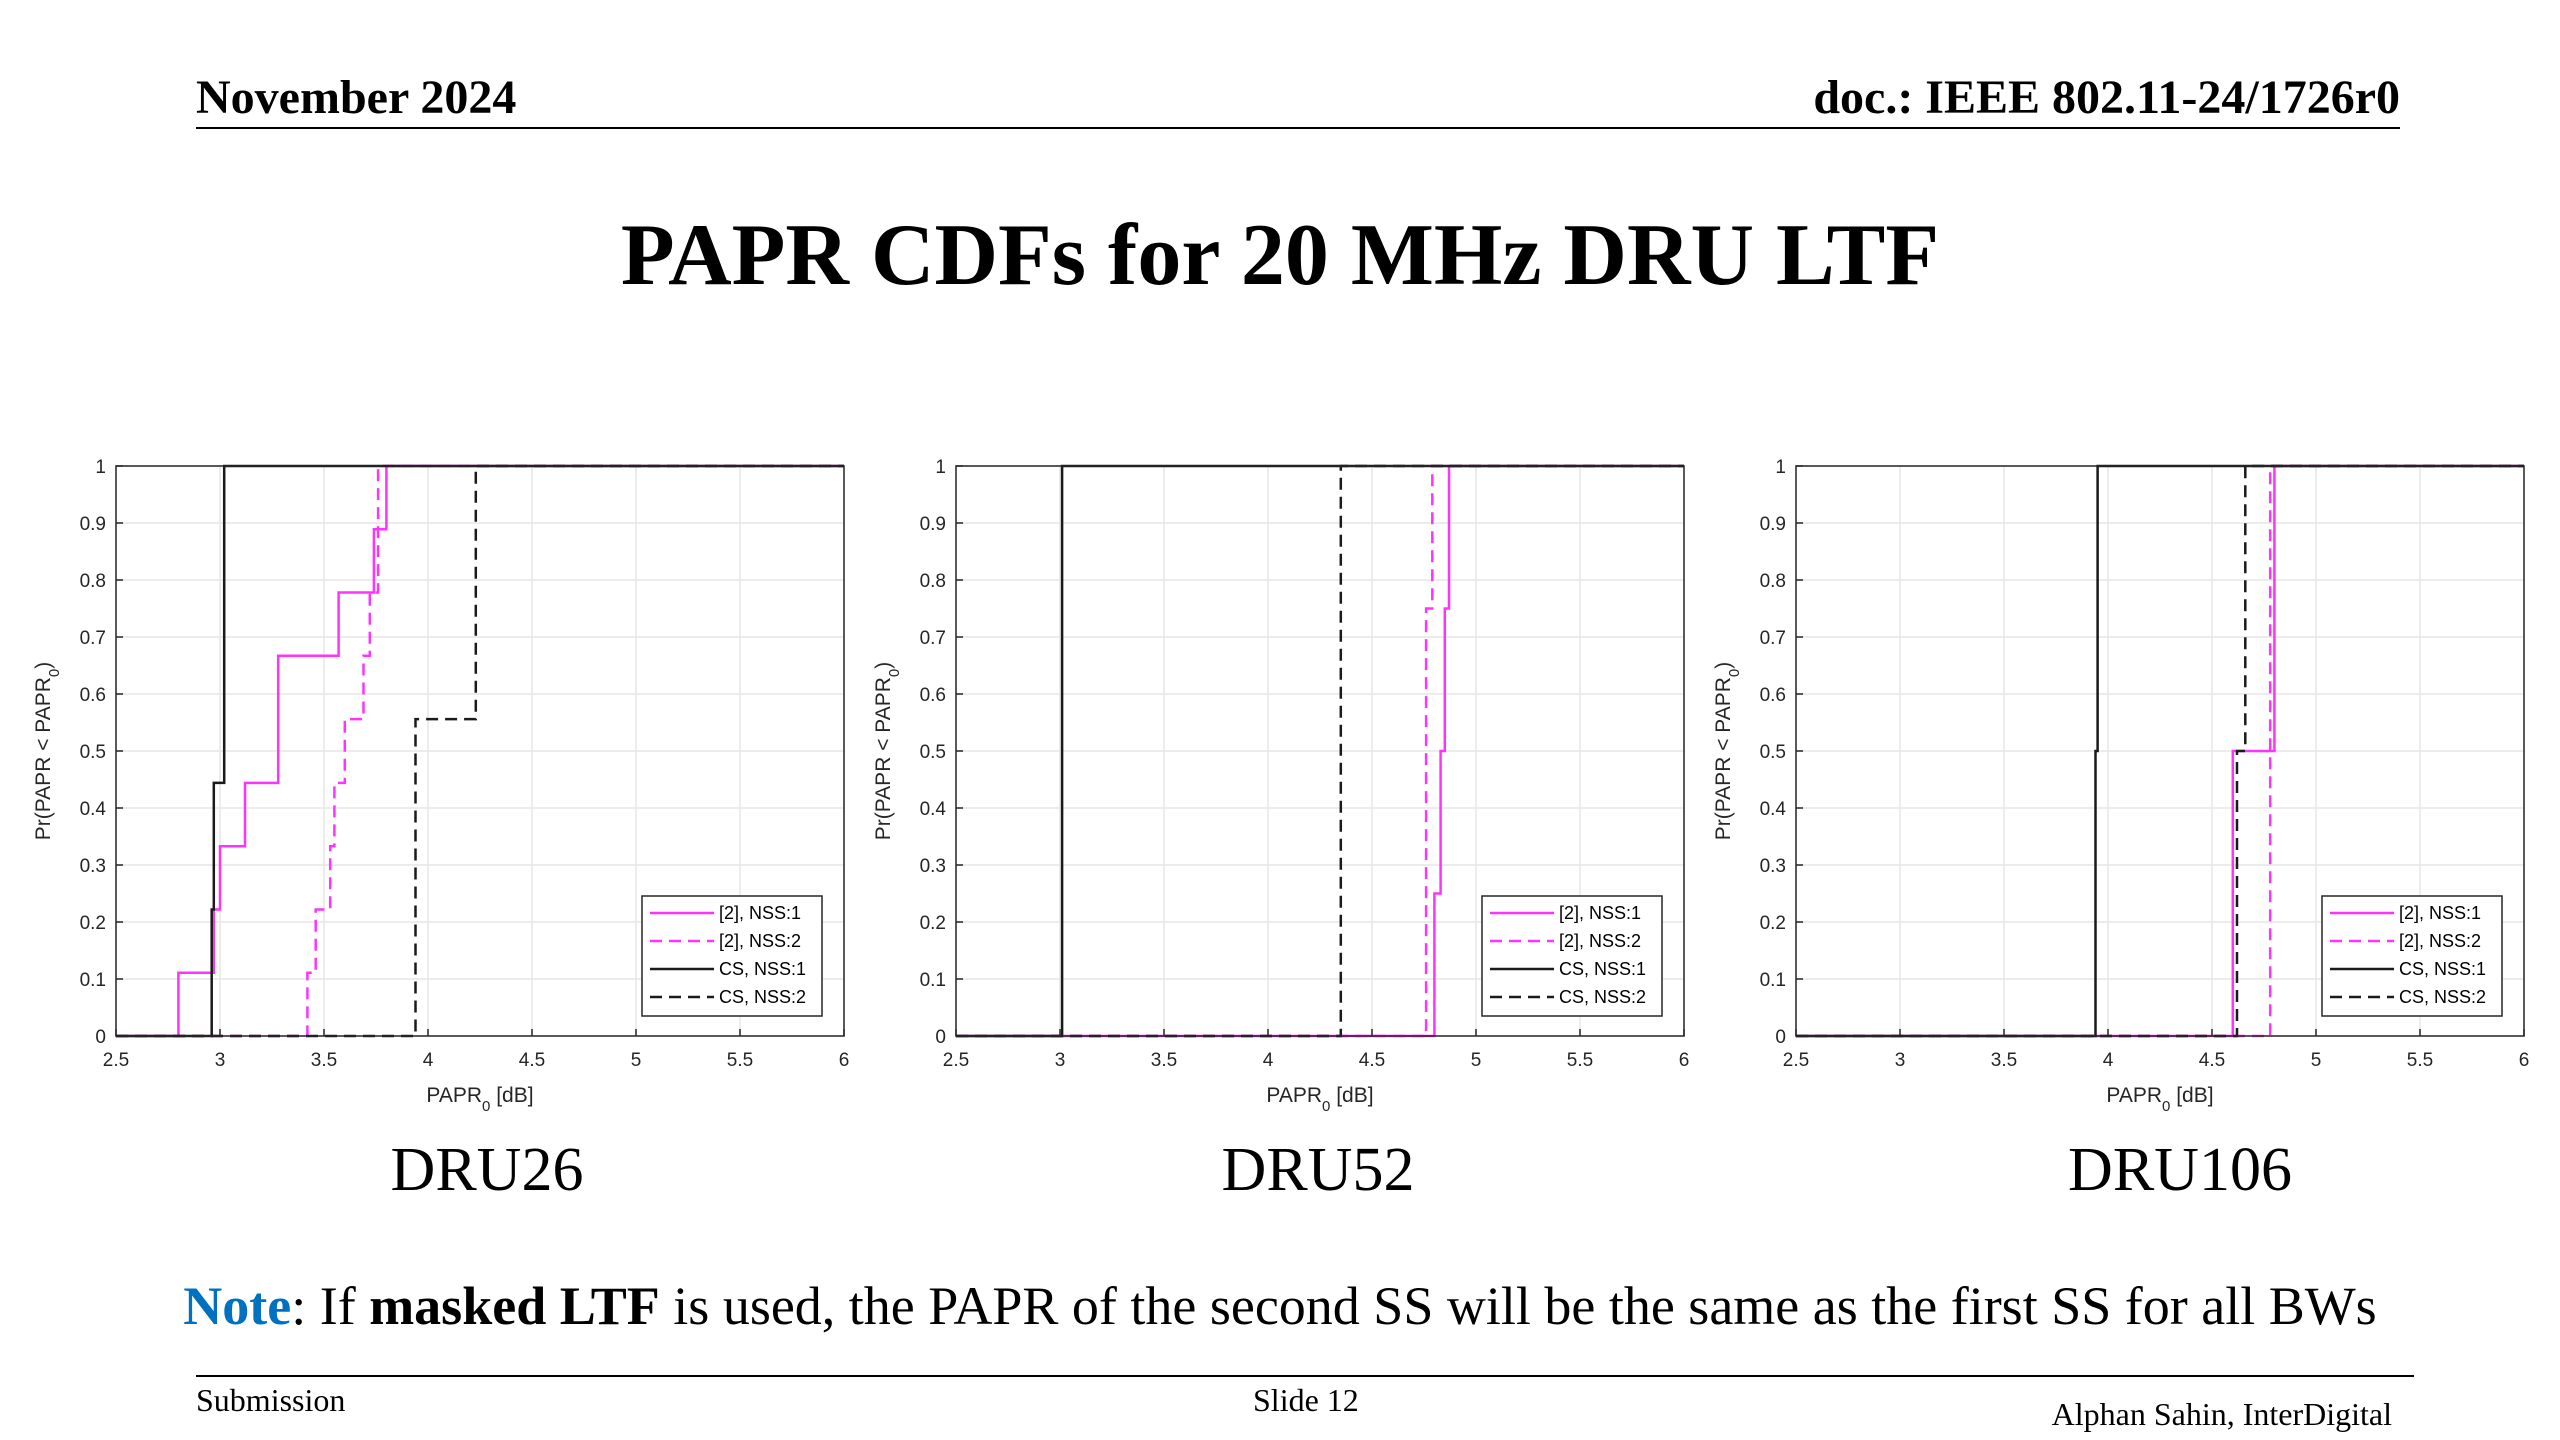 This screenshot has width=2560, height=1440. What do you see at coordinates (1572, 956) in the screenshot?
I see `legend-box` at bounding box center [1572, 956].